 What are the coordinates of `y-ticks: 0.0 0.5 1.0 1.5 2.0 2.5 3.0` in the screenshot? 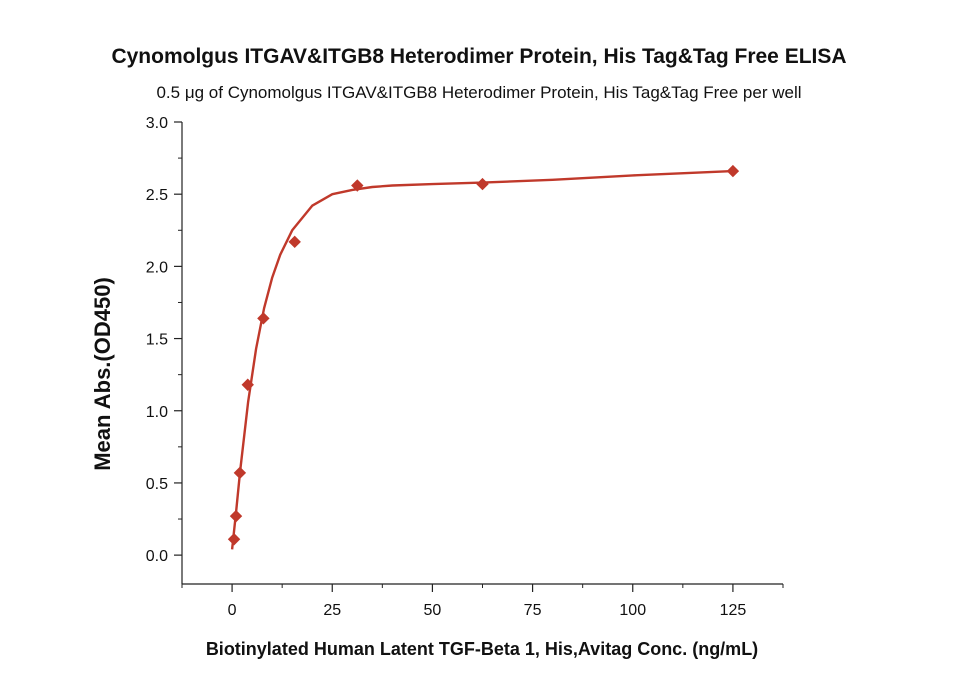 It's located at (164, 340).